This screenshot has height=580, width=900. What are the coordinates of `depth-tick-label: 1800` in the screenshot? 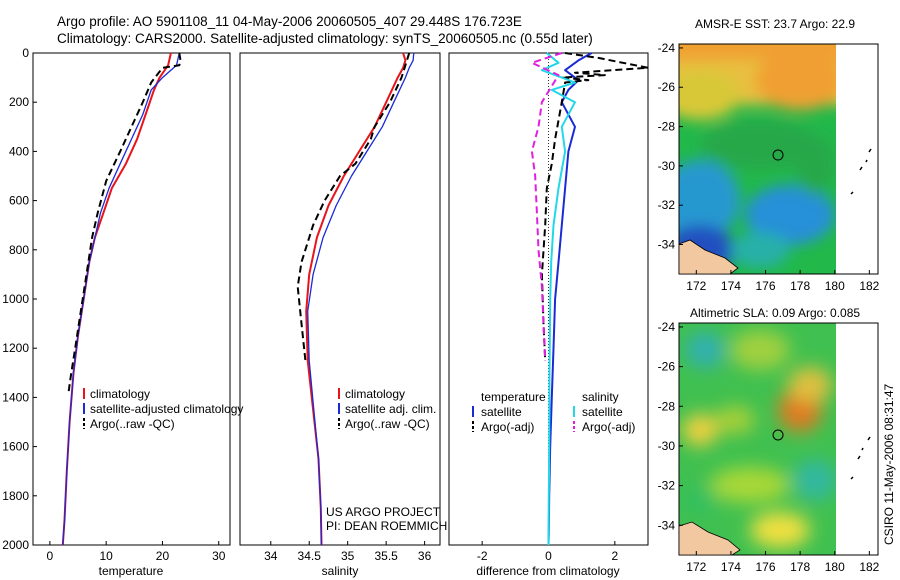 It's located at (15, 496).